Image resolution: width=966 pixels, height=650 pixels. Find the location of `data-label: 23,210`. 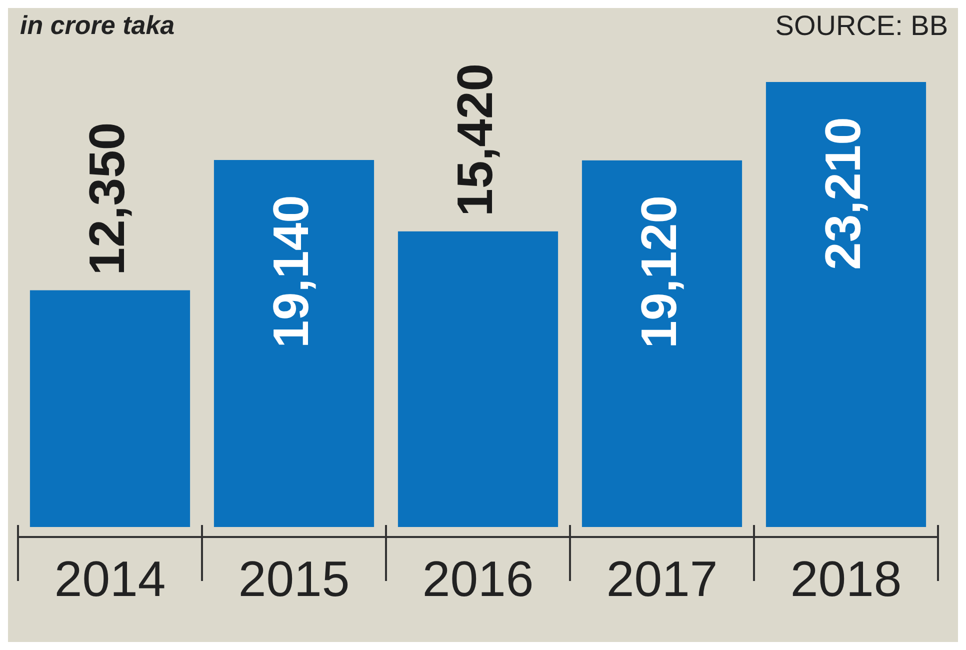

data-label: 23,210 is located at coordinates (842, 193).